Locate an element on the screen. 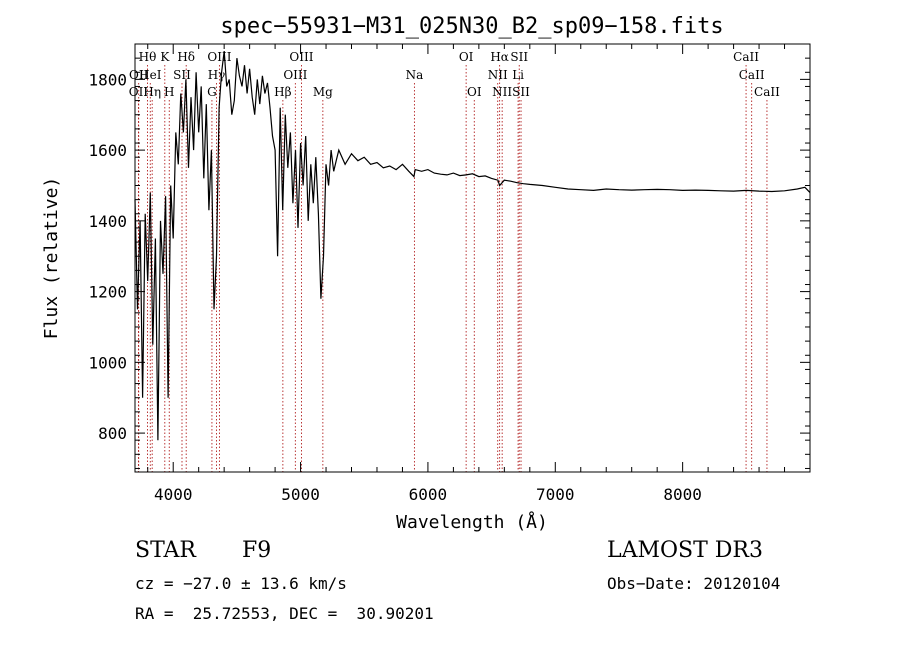 This screenshot has width=900, height=649. spectral-line-label: Hη is located at coordinates (152, 92).